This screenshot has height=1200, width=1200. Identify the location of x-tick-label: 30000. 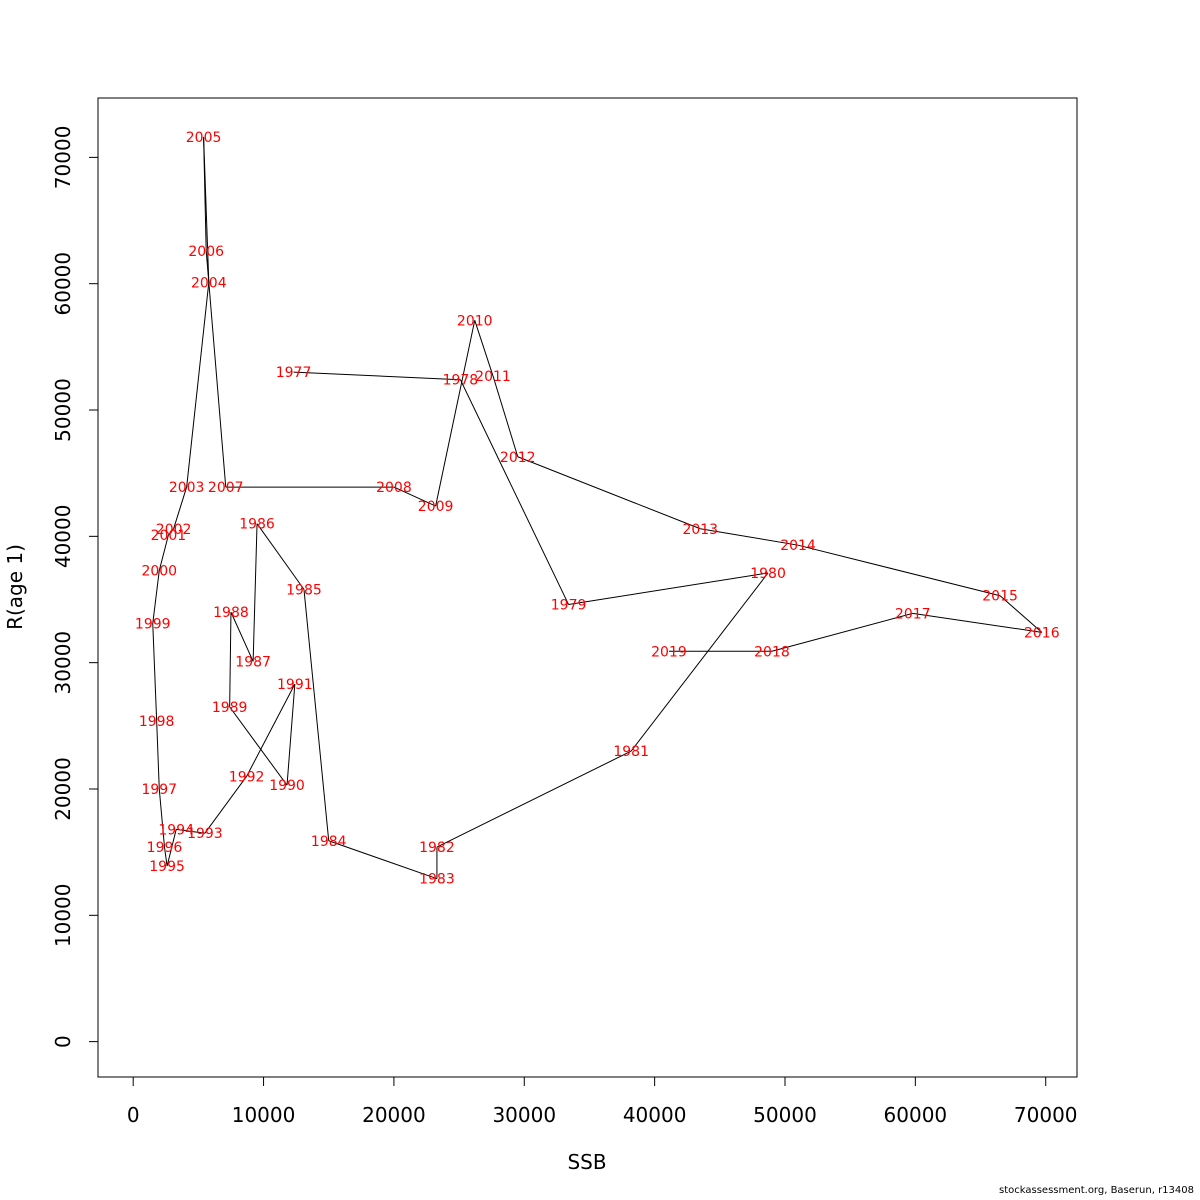
(524, 1115).